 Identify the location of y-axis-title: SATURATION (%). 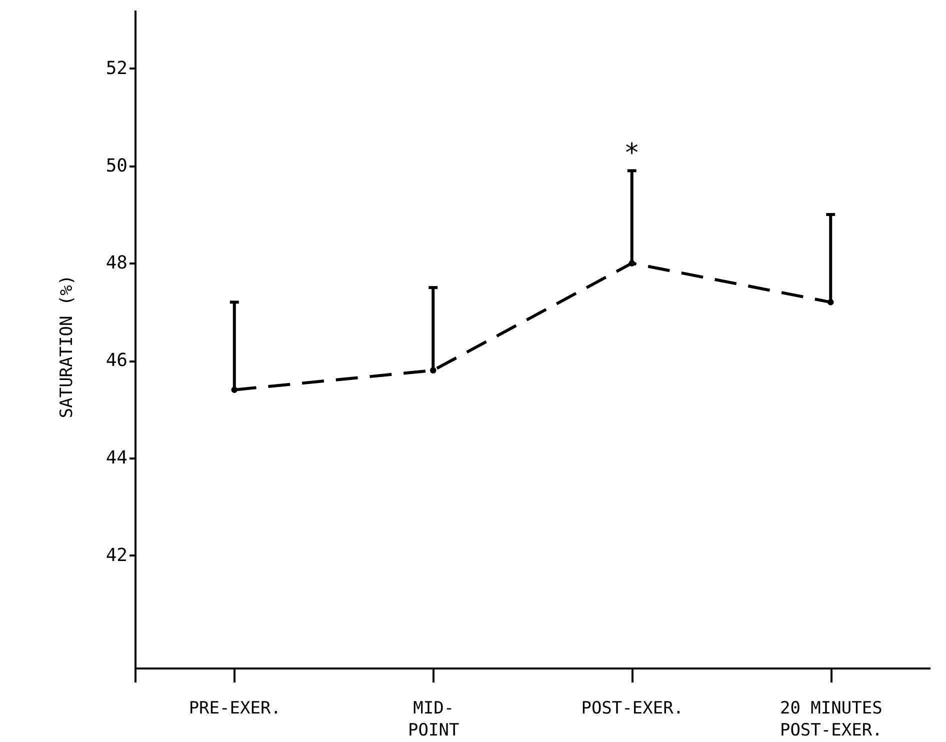
(66, 346).